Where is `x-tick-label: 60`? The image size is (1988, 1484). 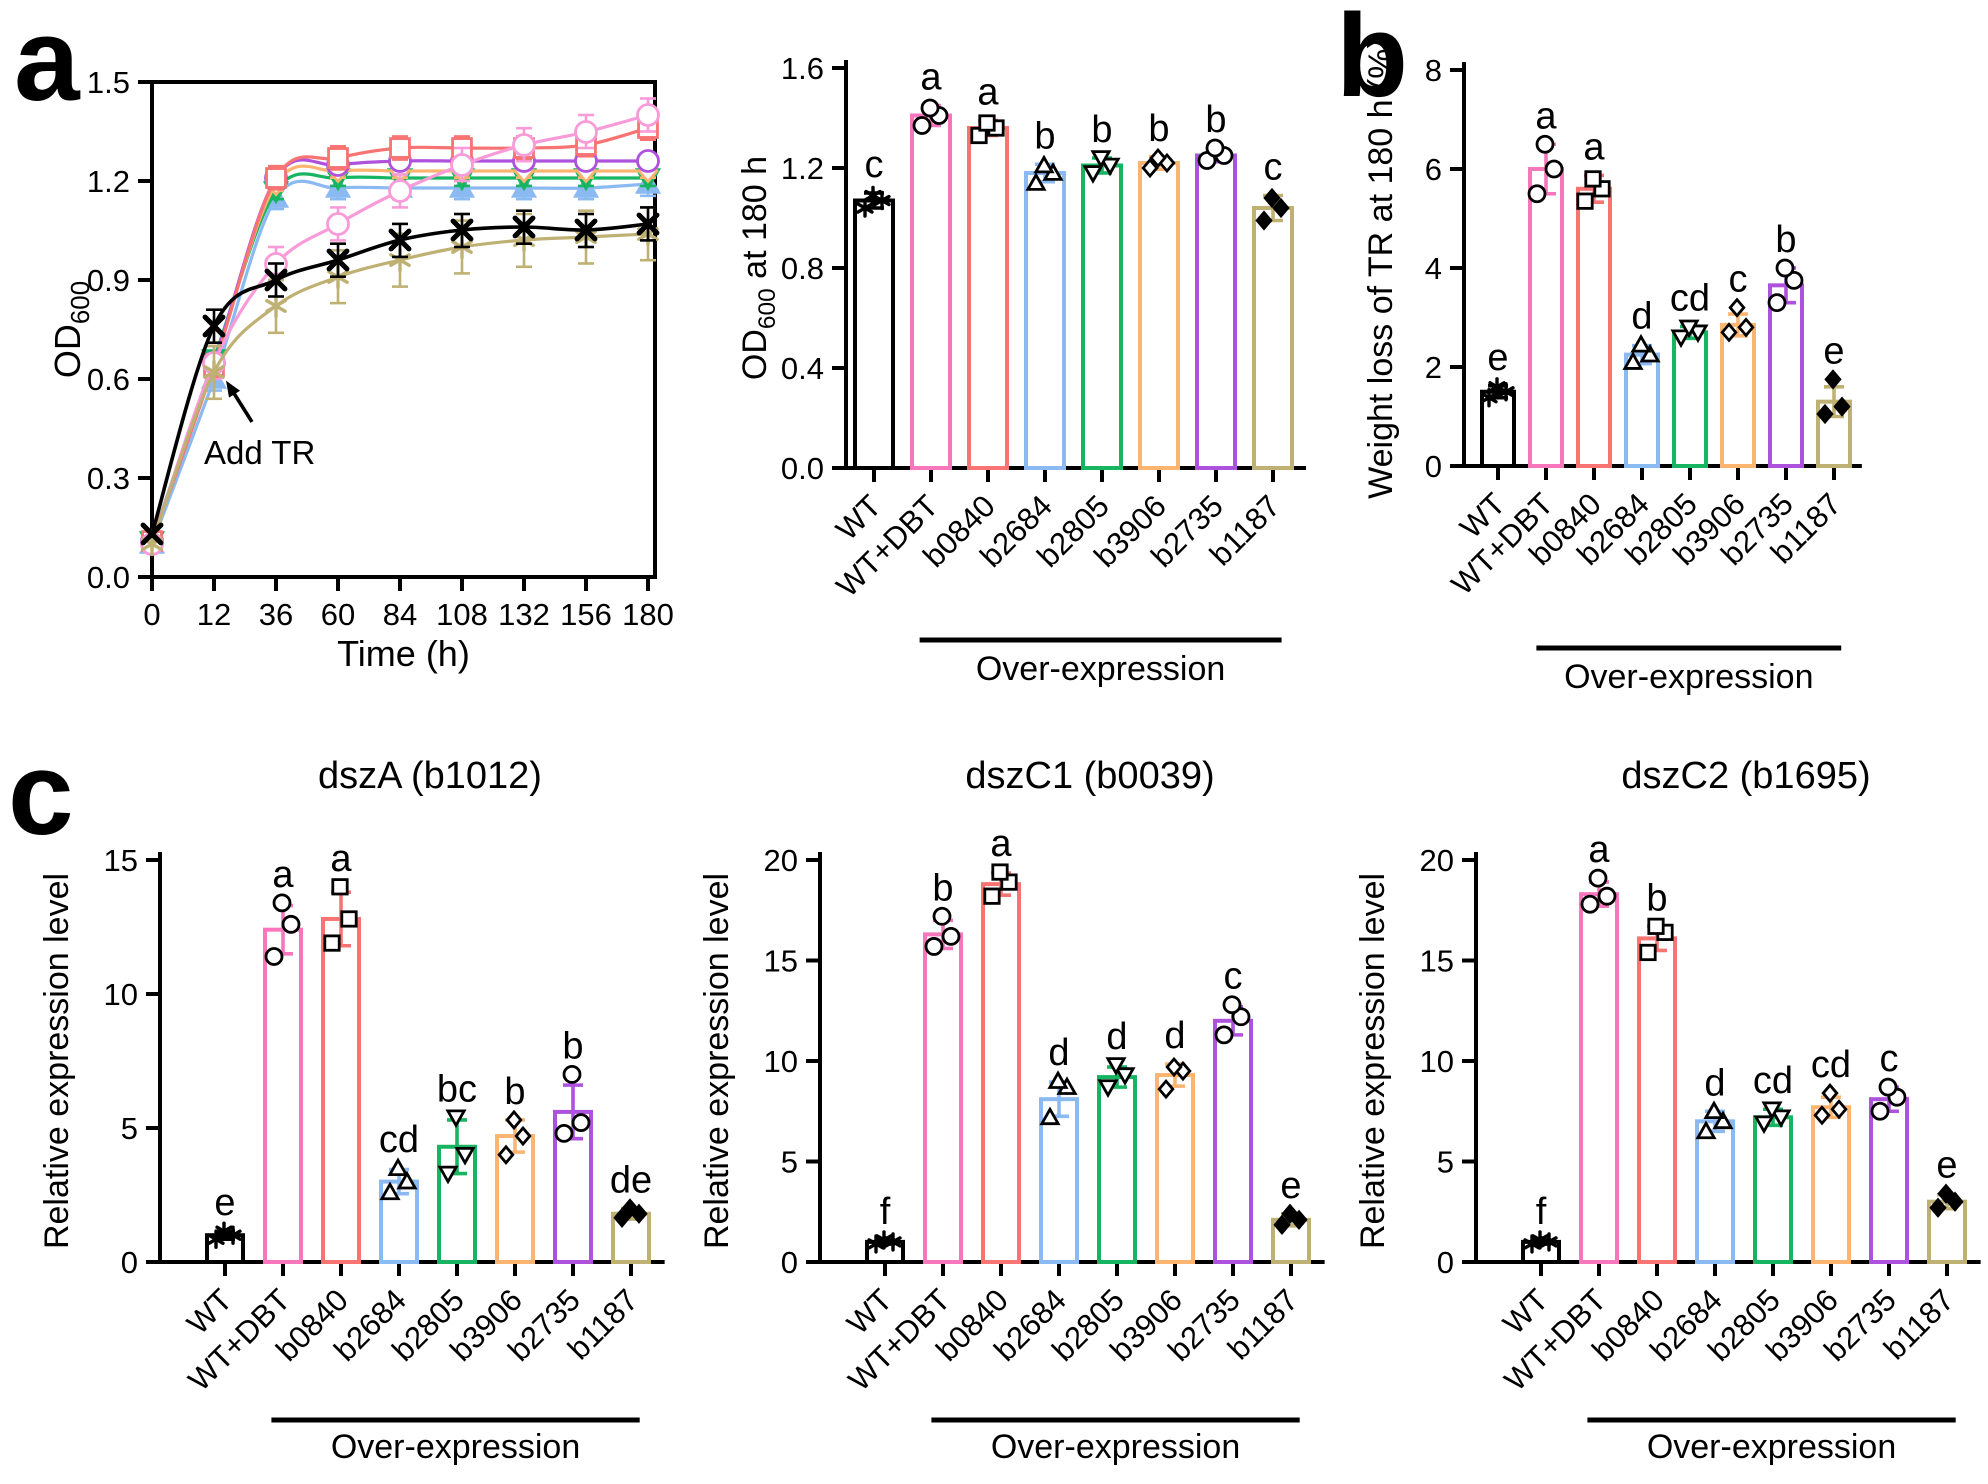 x-tick-label: 60 is located at coordinates (338, 614).